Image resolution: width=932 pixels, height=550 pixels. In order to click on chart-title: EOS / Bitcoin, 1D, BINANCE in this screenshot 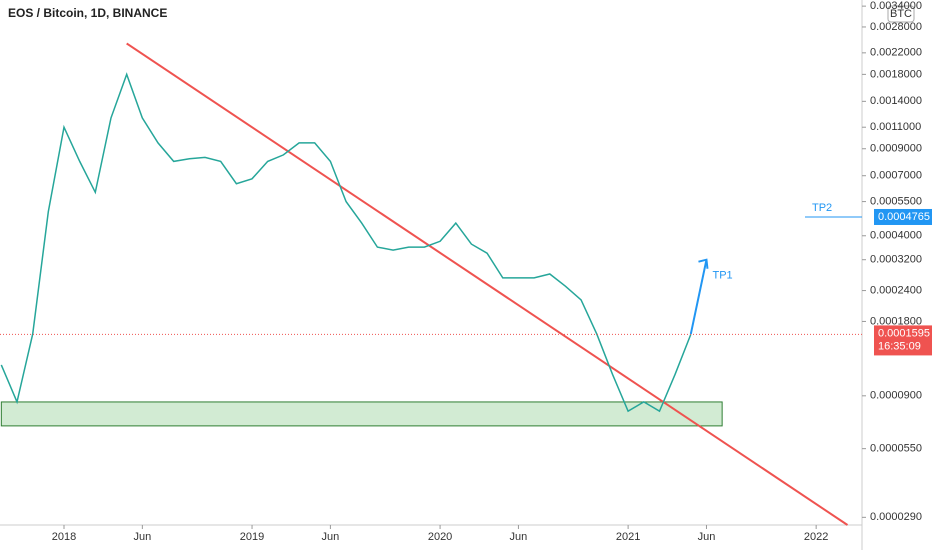, I will do `click(87, 13)`.